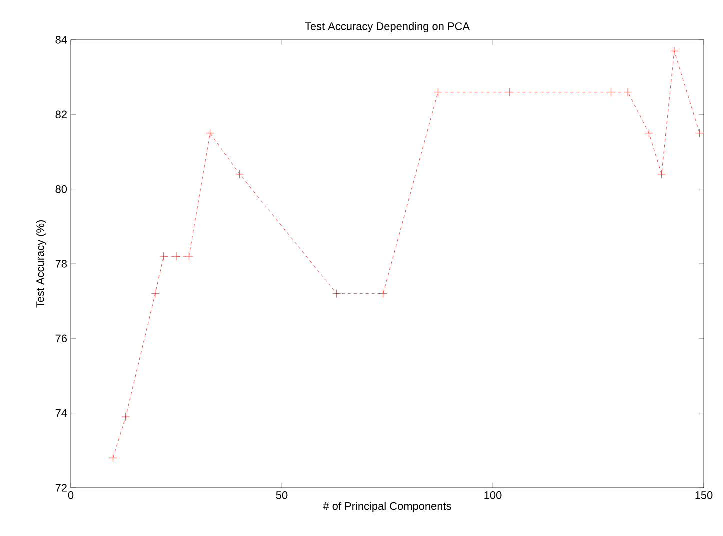 This screenshot has width=723, height=536. What do you see at coordinates (704, 496) in the screenshot?
I see `x-tick-label: 150` at bounding box center [704, 496].